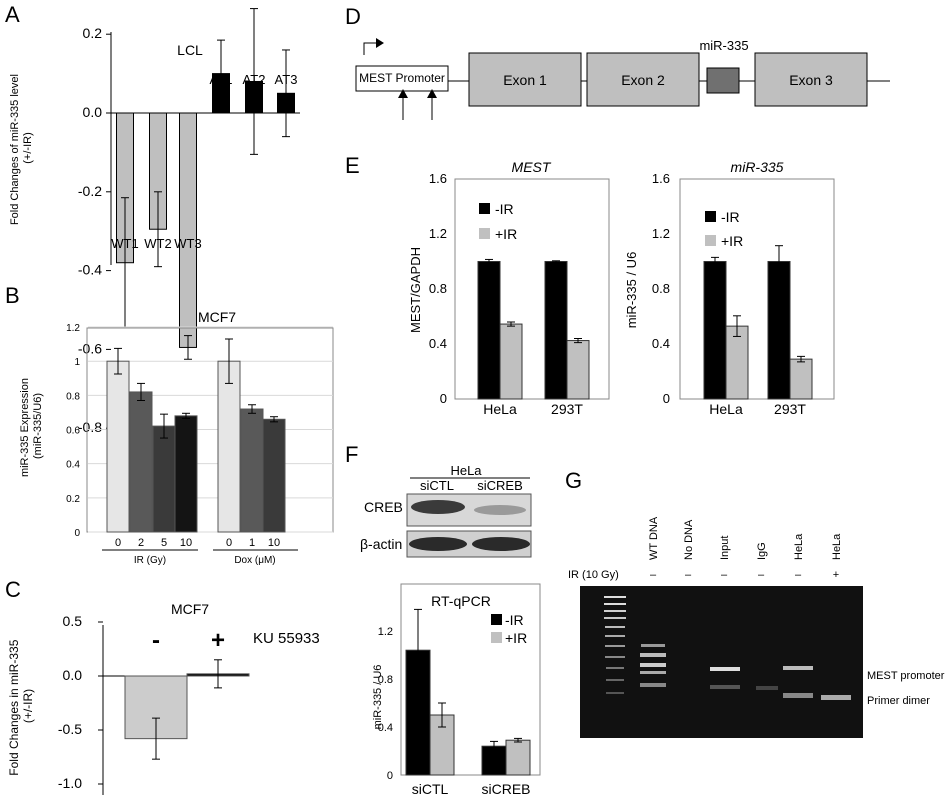  Describe the element at coordinates (73, 431) in the screenshot. I see `y-tick-label: 0.6` at that location.